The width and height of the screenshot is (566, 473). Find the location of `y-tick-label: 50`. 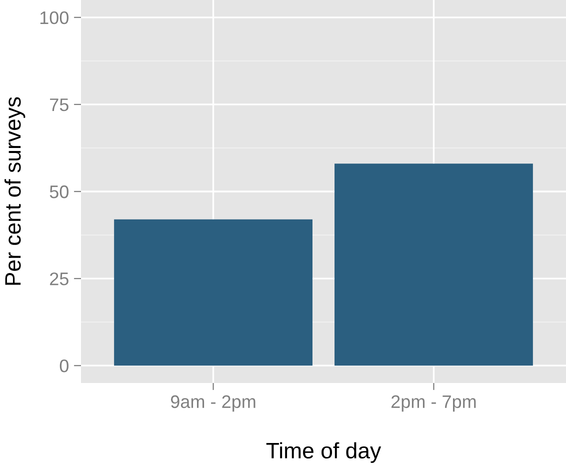

y-tick-label: 50 is located at coordinates (59, 191).